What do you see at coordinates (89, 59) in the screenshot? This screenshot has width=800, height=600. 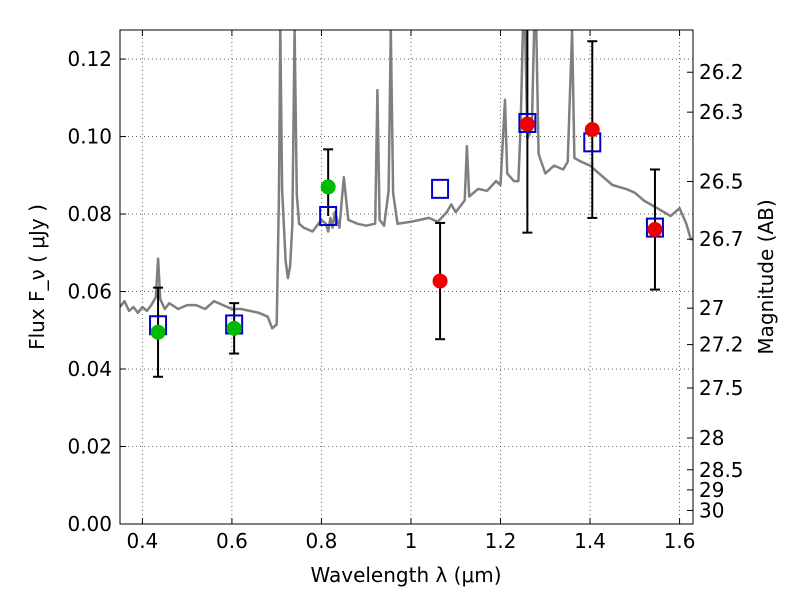 I see `y-tick-label: 0.12` at bounding box center [89, 59].